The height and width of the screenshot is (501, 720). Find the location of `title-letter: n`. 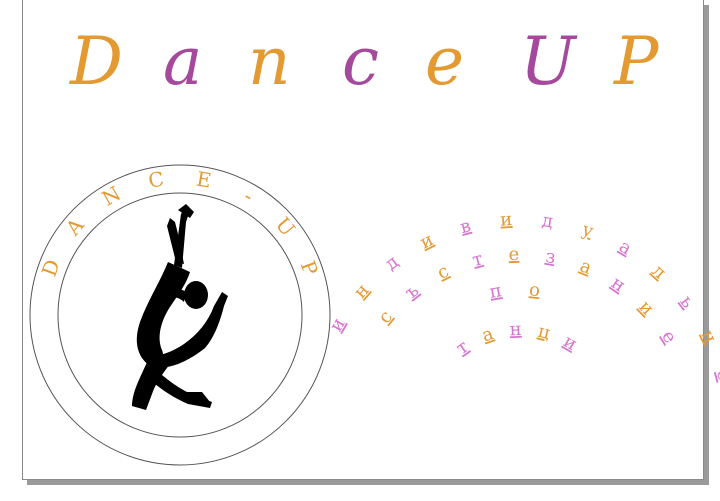

title-letter: n is located at coordinates (269, 61).